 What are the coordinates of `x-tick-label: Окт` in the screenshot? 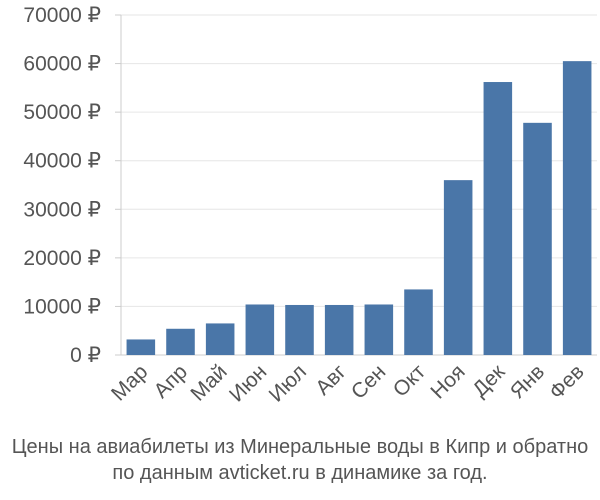 It's located at (410, 381).